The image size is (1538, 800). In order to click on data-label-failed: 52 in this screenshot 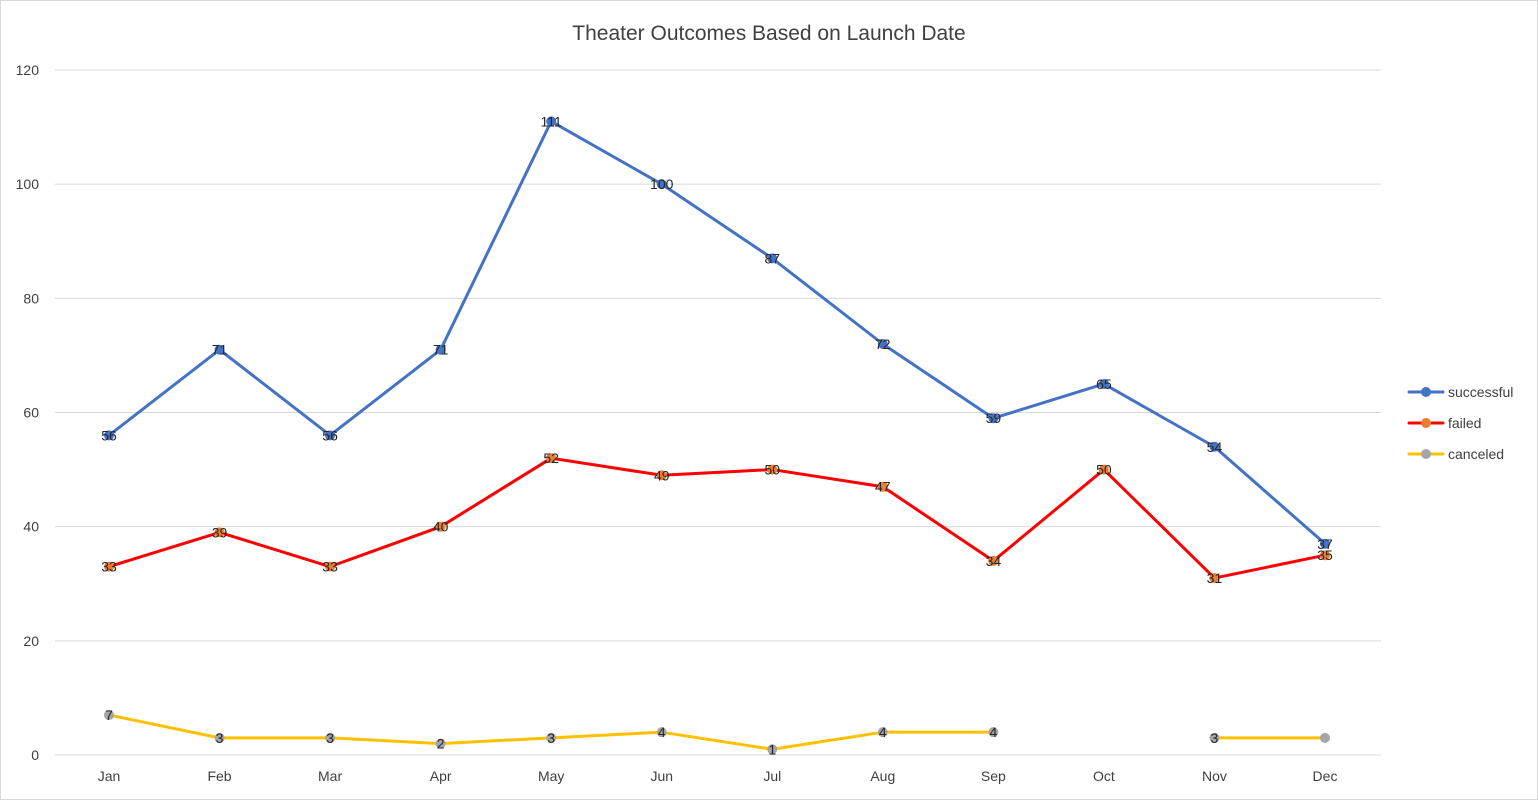, I will do `click(551, 458)`.